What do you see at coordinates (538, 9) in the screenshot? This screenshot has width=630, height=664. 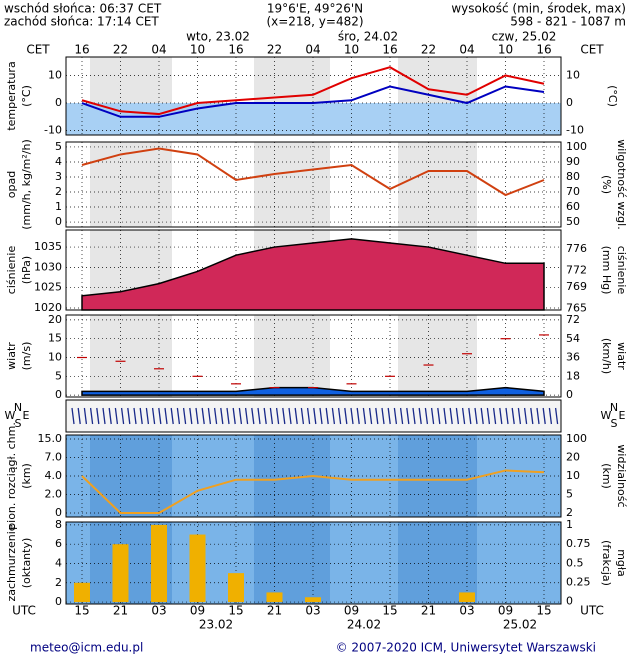 I see `elevation-title: wysokość (min, środek, max)` at bounding box center [538, 9].